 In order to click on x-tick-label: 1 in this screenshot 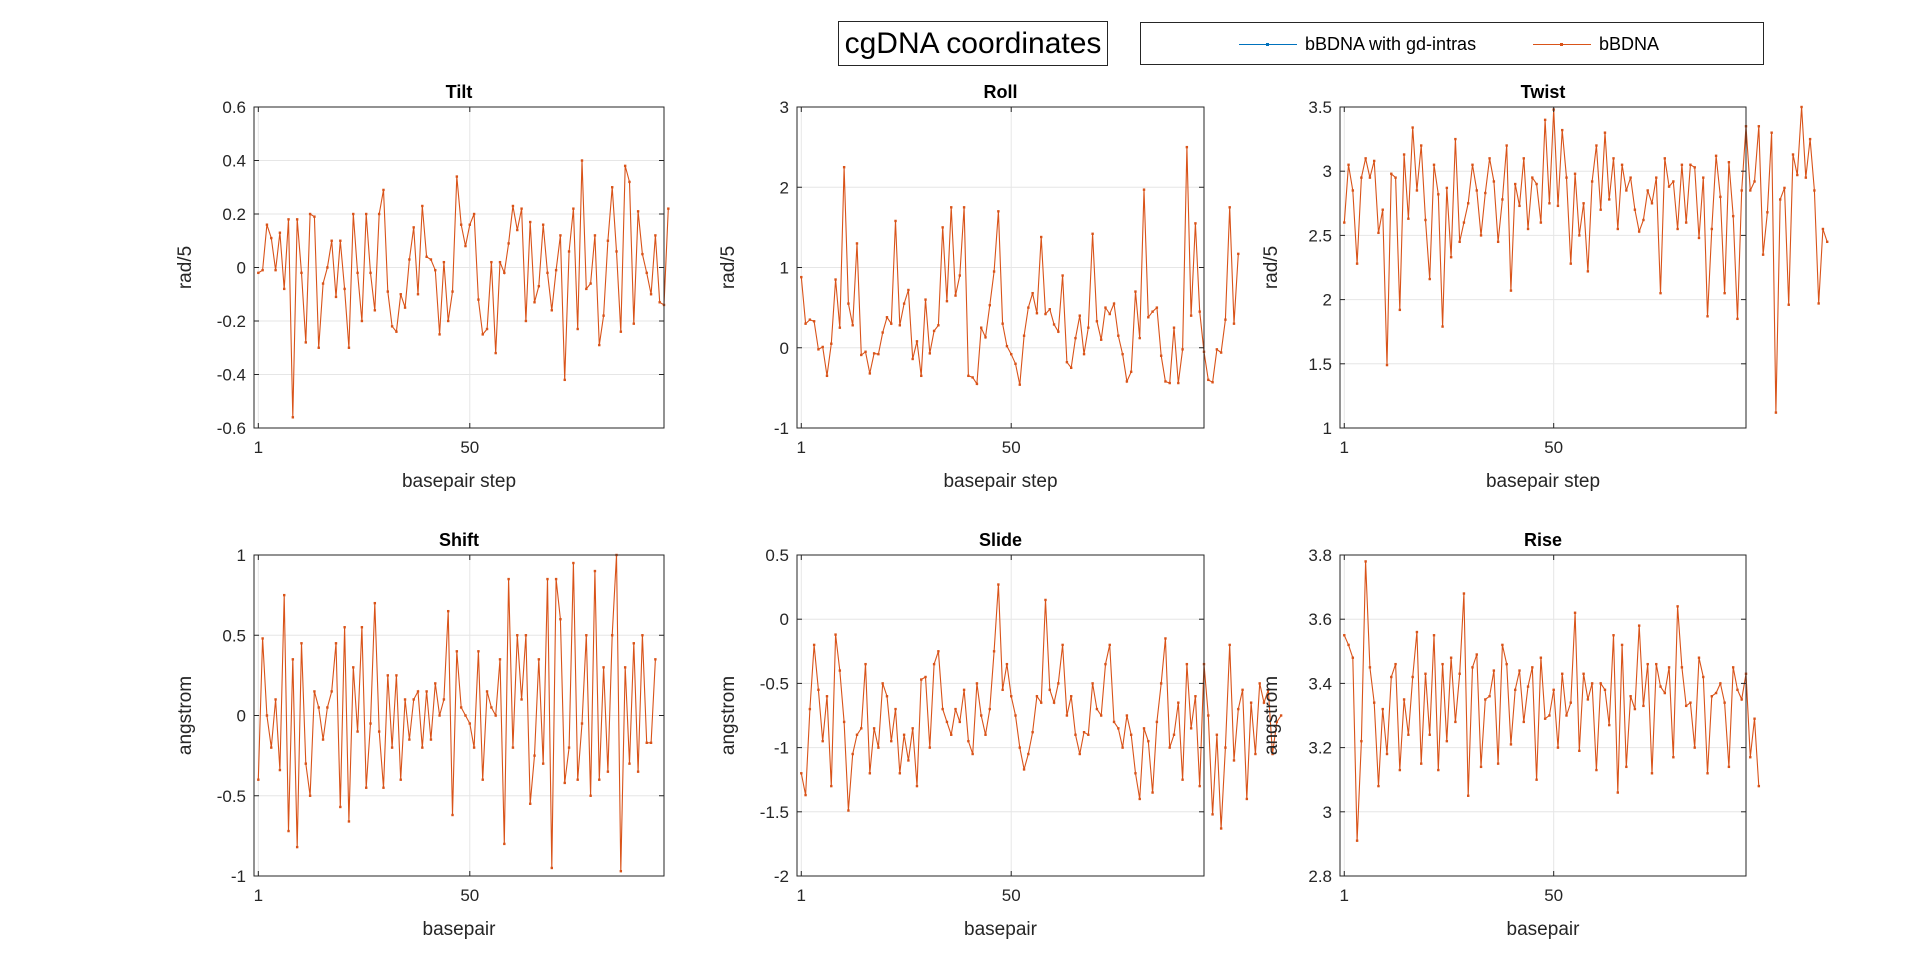, I will do `click(258, 895)`.